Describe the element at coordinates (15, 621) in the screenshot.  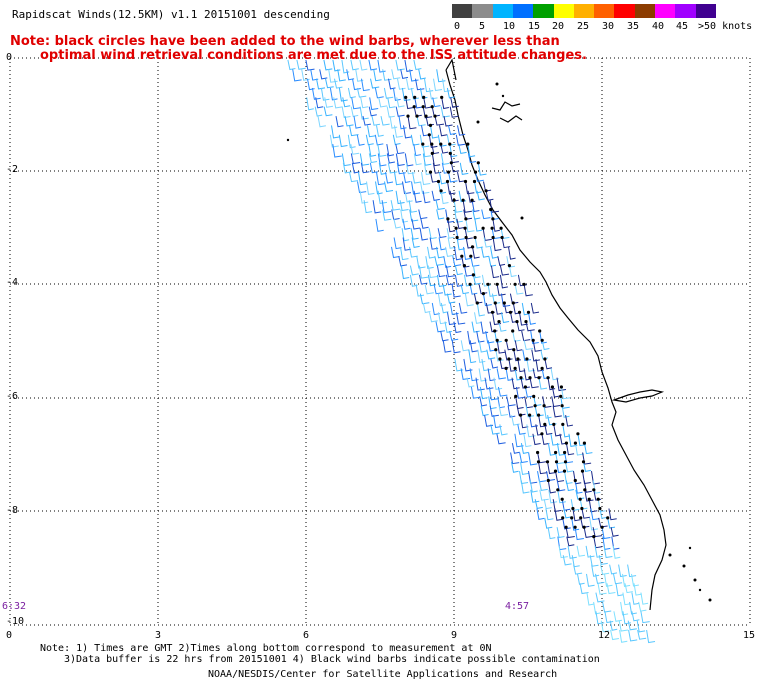
I see `y-tick-minus-10: -10` at that location.